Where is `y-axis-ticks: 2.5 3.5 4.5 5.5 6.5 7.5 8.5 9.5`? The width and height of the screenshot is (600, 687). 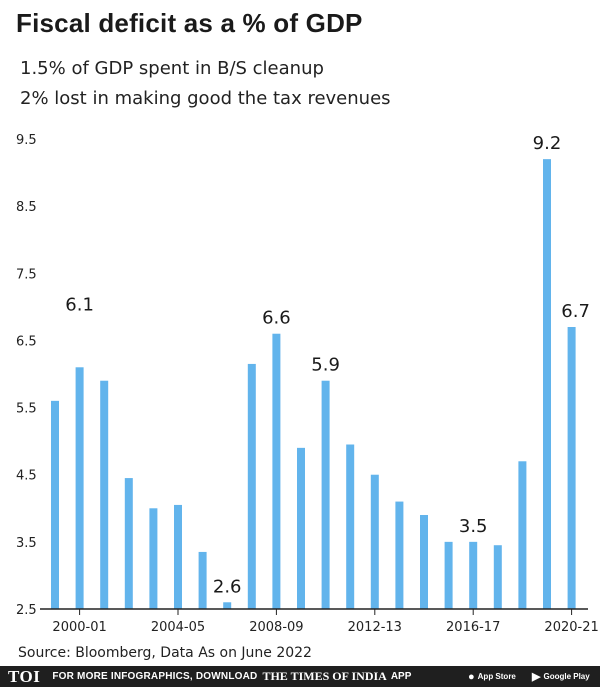 y-axis-ticks: 2.5 3.5 4.5 5.5 6.5 7.5 8.5 9.5 is located at coordinates (26, 375).